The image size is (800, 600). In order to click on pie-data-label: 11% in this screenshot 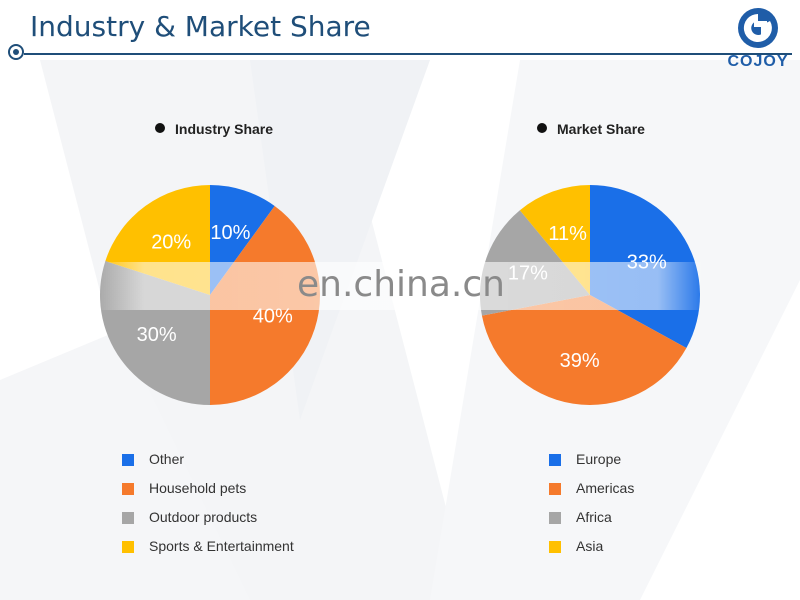, I will do `click(567, 234)`.